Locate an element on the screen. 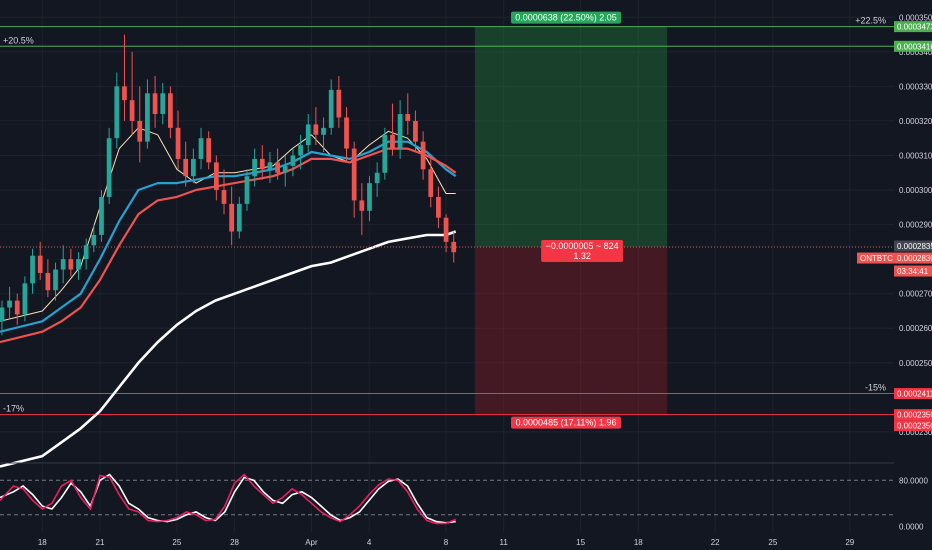  osc-tick: 0.0000 is located at coordinates (911, 526).